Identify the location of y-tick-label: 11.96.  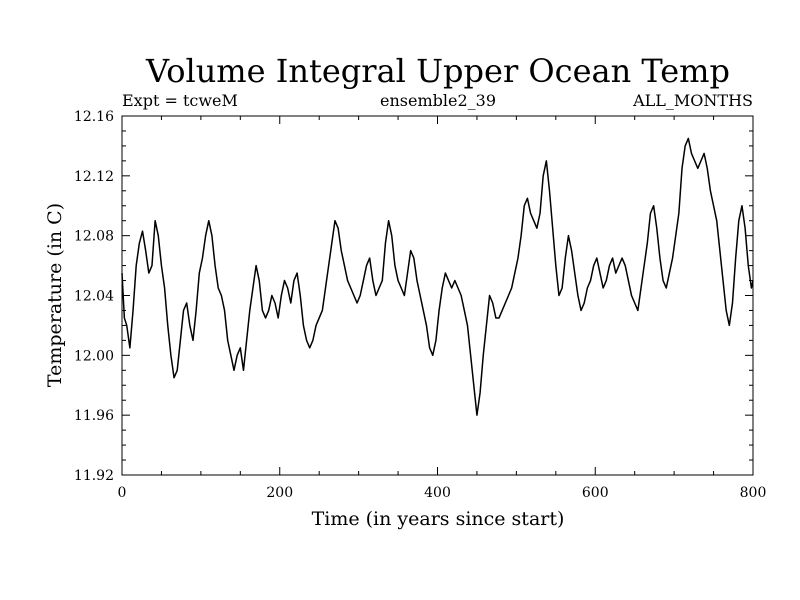
(94, 416).